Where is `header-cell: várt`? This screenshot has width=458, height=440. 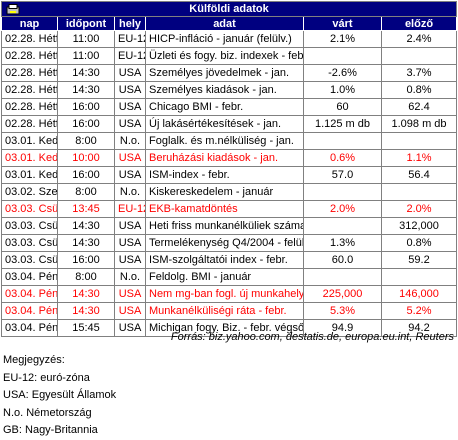
header-cell: várt is located at coordinates (342, 23).